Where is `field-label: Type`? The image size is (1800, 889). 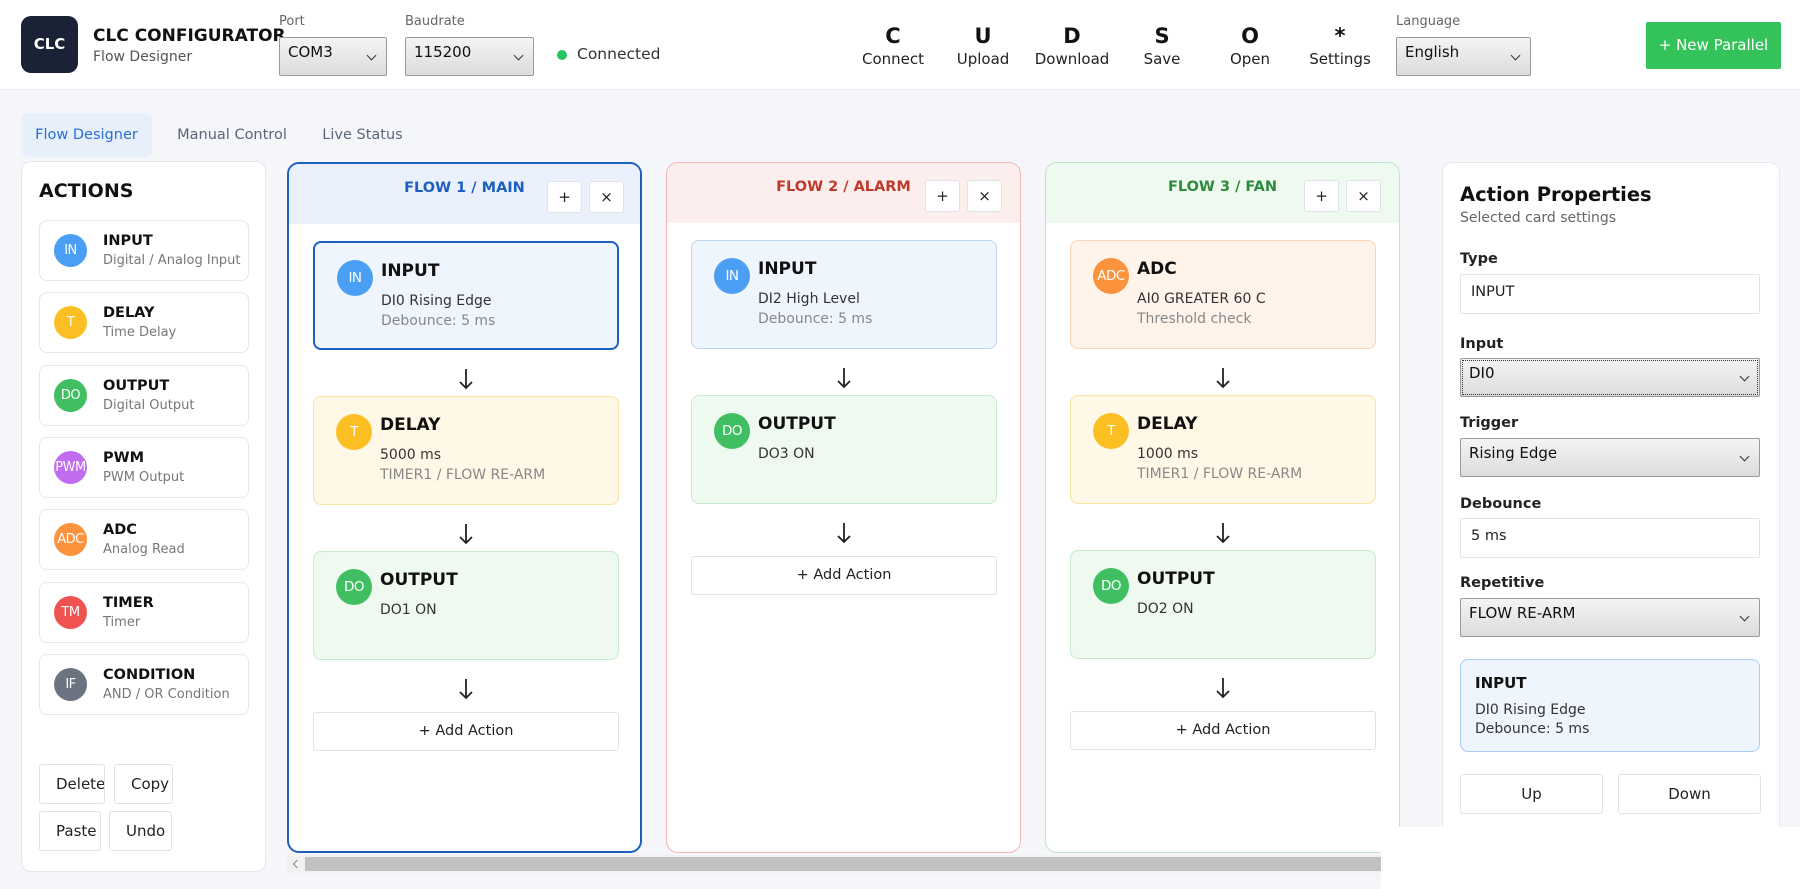 field-label: Type is located at coordinates (1479, 259).